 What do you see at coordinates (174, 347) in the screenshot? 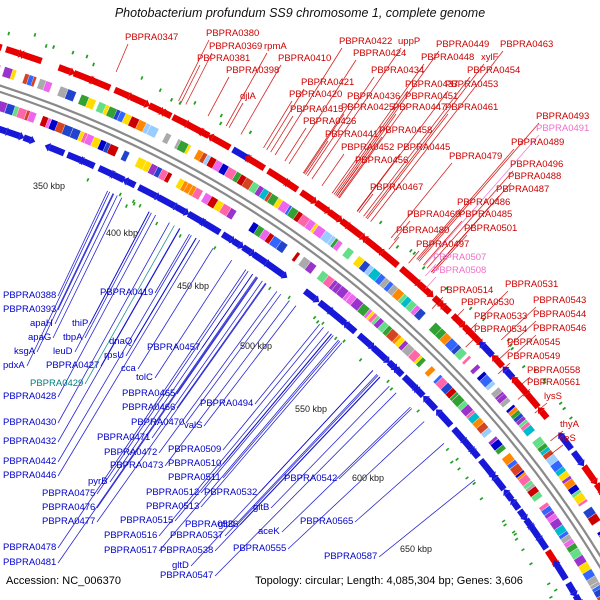
I see `gene-label-PBPRA0457: PBPRA0457` at bounding box center [174, 347].